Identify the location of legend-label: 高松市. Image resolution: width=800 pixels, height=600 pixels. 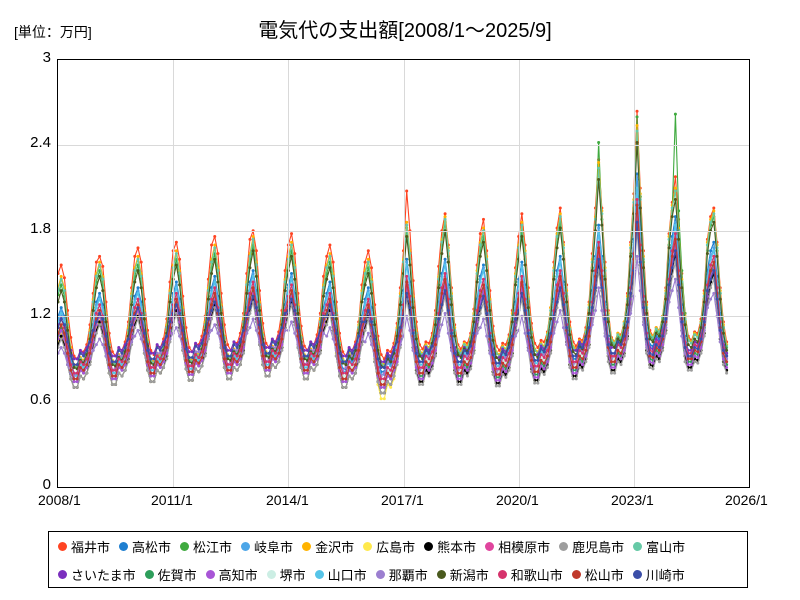
(152, 547).